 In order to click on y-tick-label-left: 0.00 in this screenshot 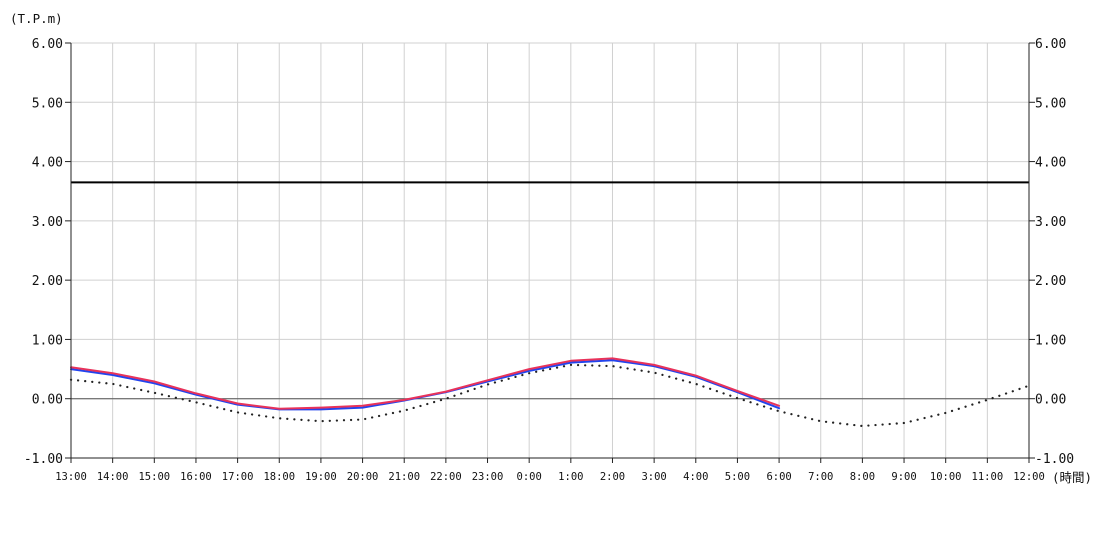, I will do `click(47, 400)`.